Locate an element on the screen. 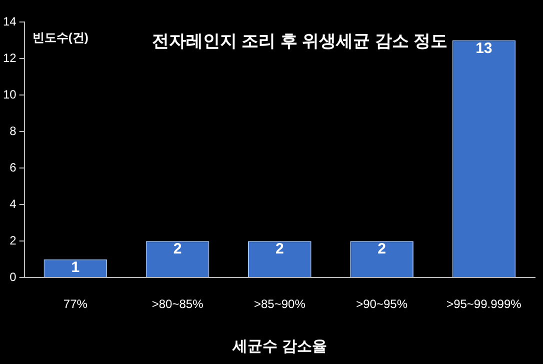 Image resolution: width=543 pixels, height=364 pixels. y-axis-title: 빈도수(건) is located at coordinates (60, 37).